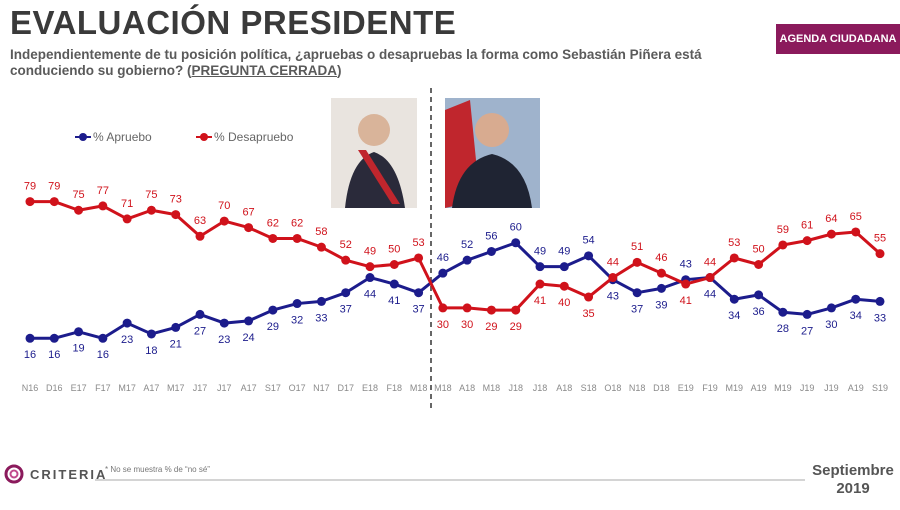 This screenshot has height=510, width=900. I want to click on x-tick-label: O17, so click(297, 388).